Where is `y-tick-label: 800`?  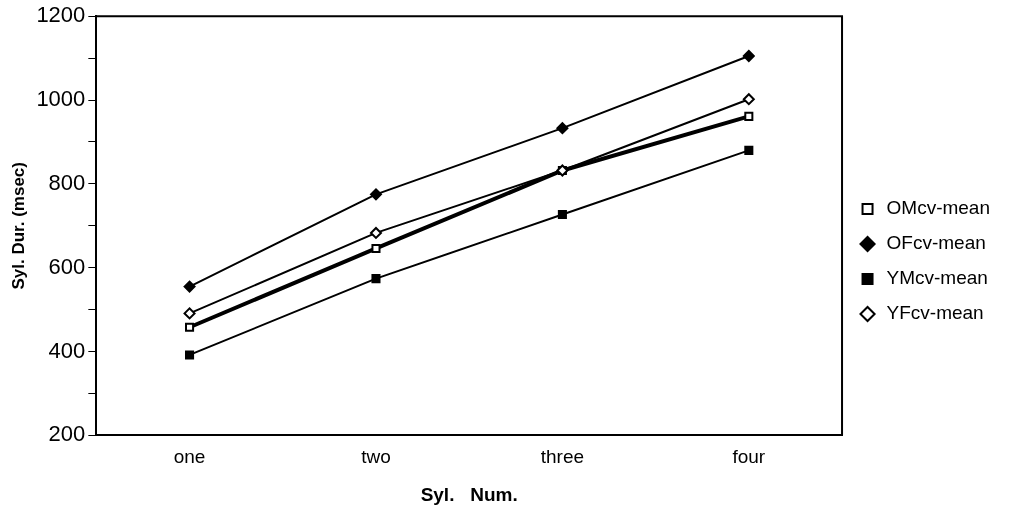
y-tick-label: 800 is located at coordinates (67, 182).